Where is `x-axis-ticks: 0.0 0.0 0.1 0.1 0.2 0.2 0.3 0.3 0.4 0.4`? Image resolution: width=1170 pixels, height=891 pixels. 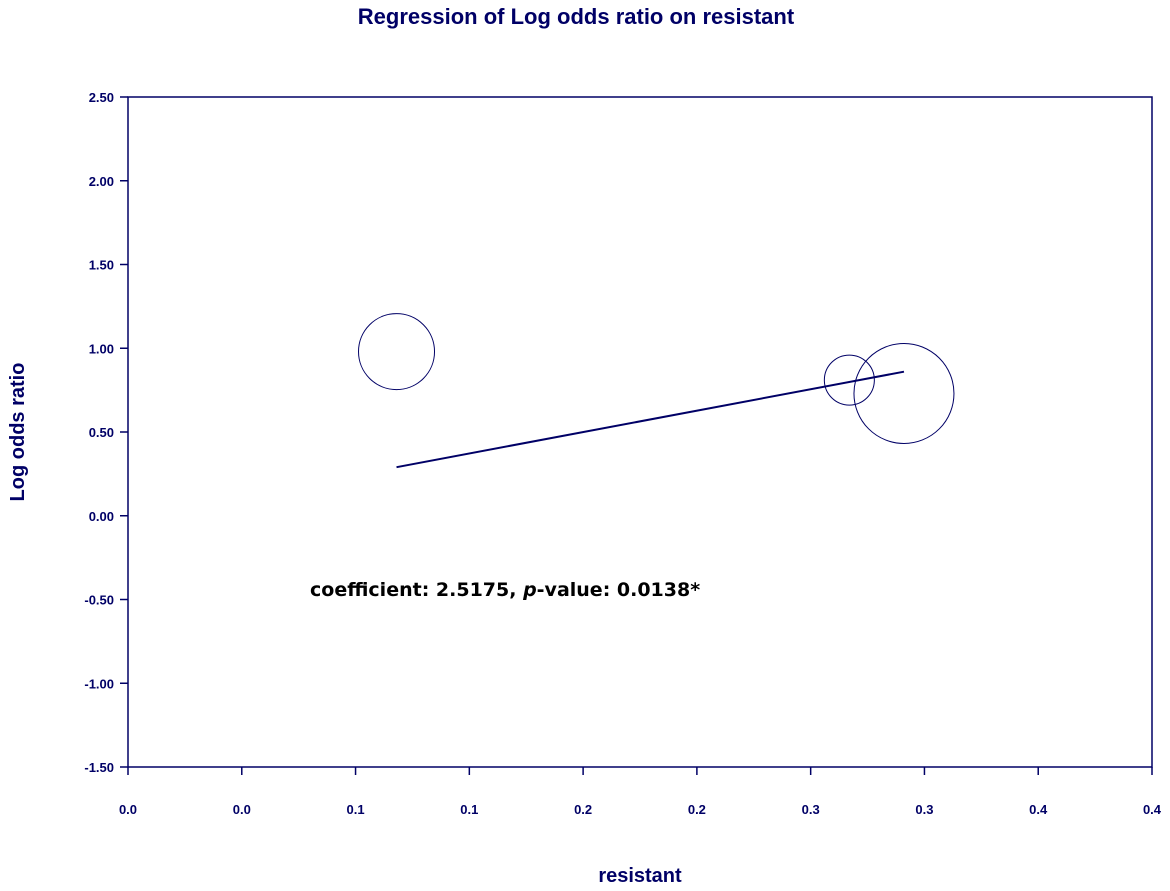
x-axis-ticks: 0.0 0.0 0.1 0.1 0.2 0.2 0.3 0.3 0.4 0.4 is located at coordinates (640, 792).